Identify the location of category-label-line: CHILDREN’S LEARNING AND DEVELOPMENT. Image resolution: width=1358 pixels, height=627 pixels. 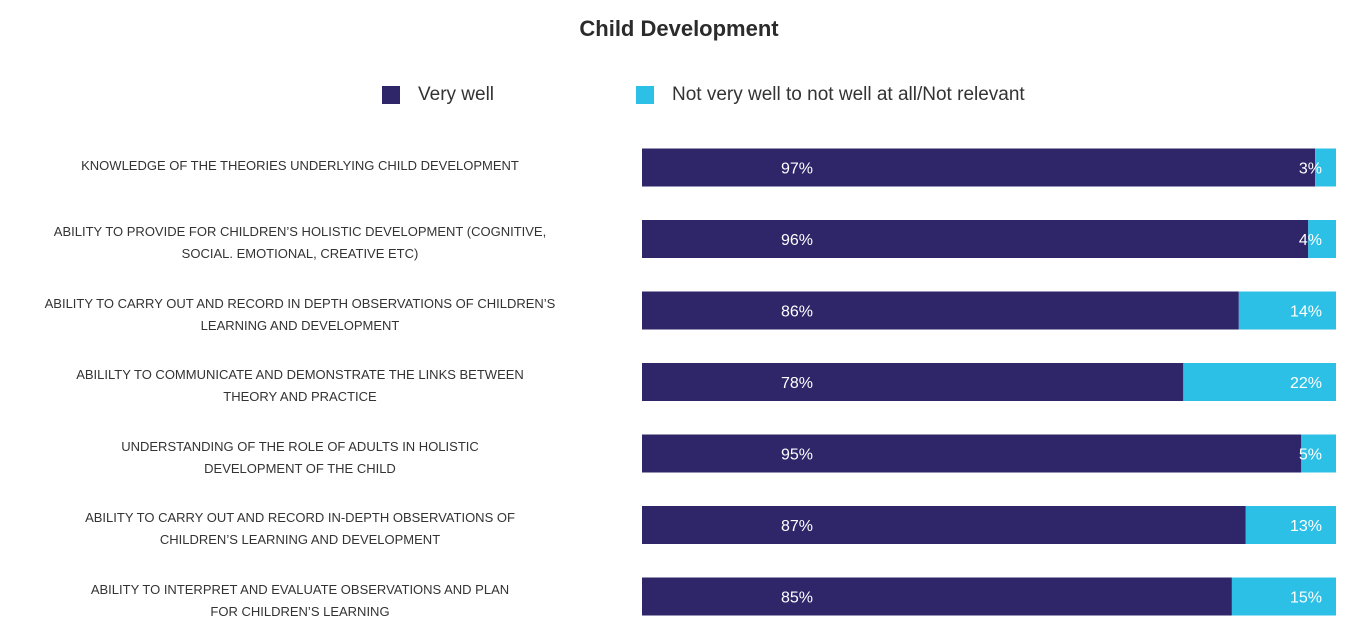
(300, 539).